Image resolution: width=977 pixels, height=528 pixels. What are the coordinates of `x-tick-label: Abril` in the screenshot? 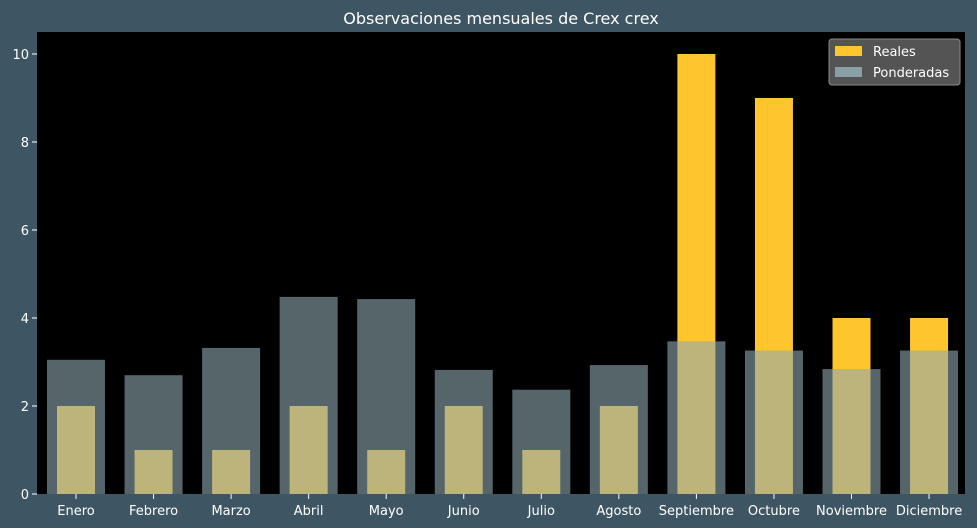 It's located at (309, 511).